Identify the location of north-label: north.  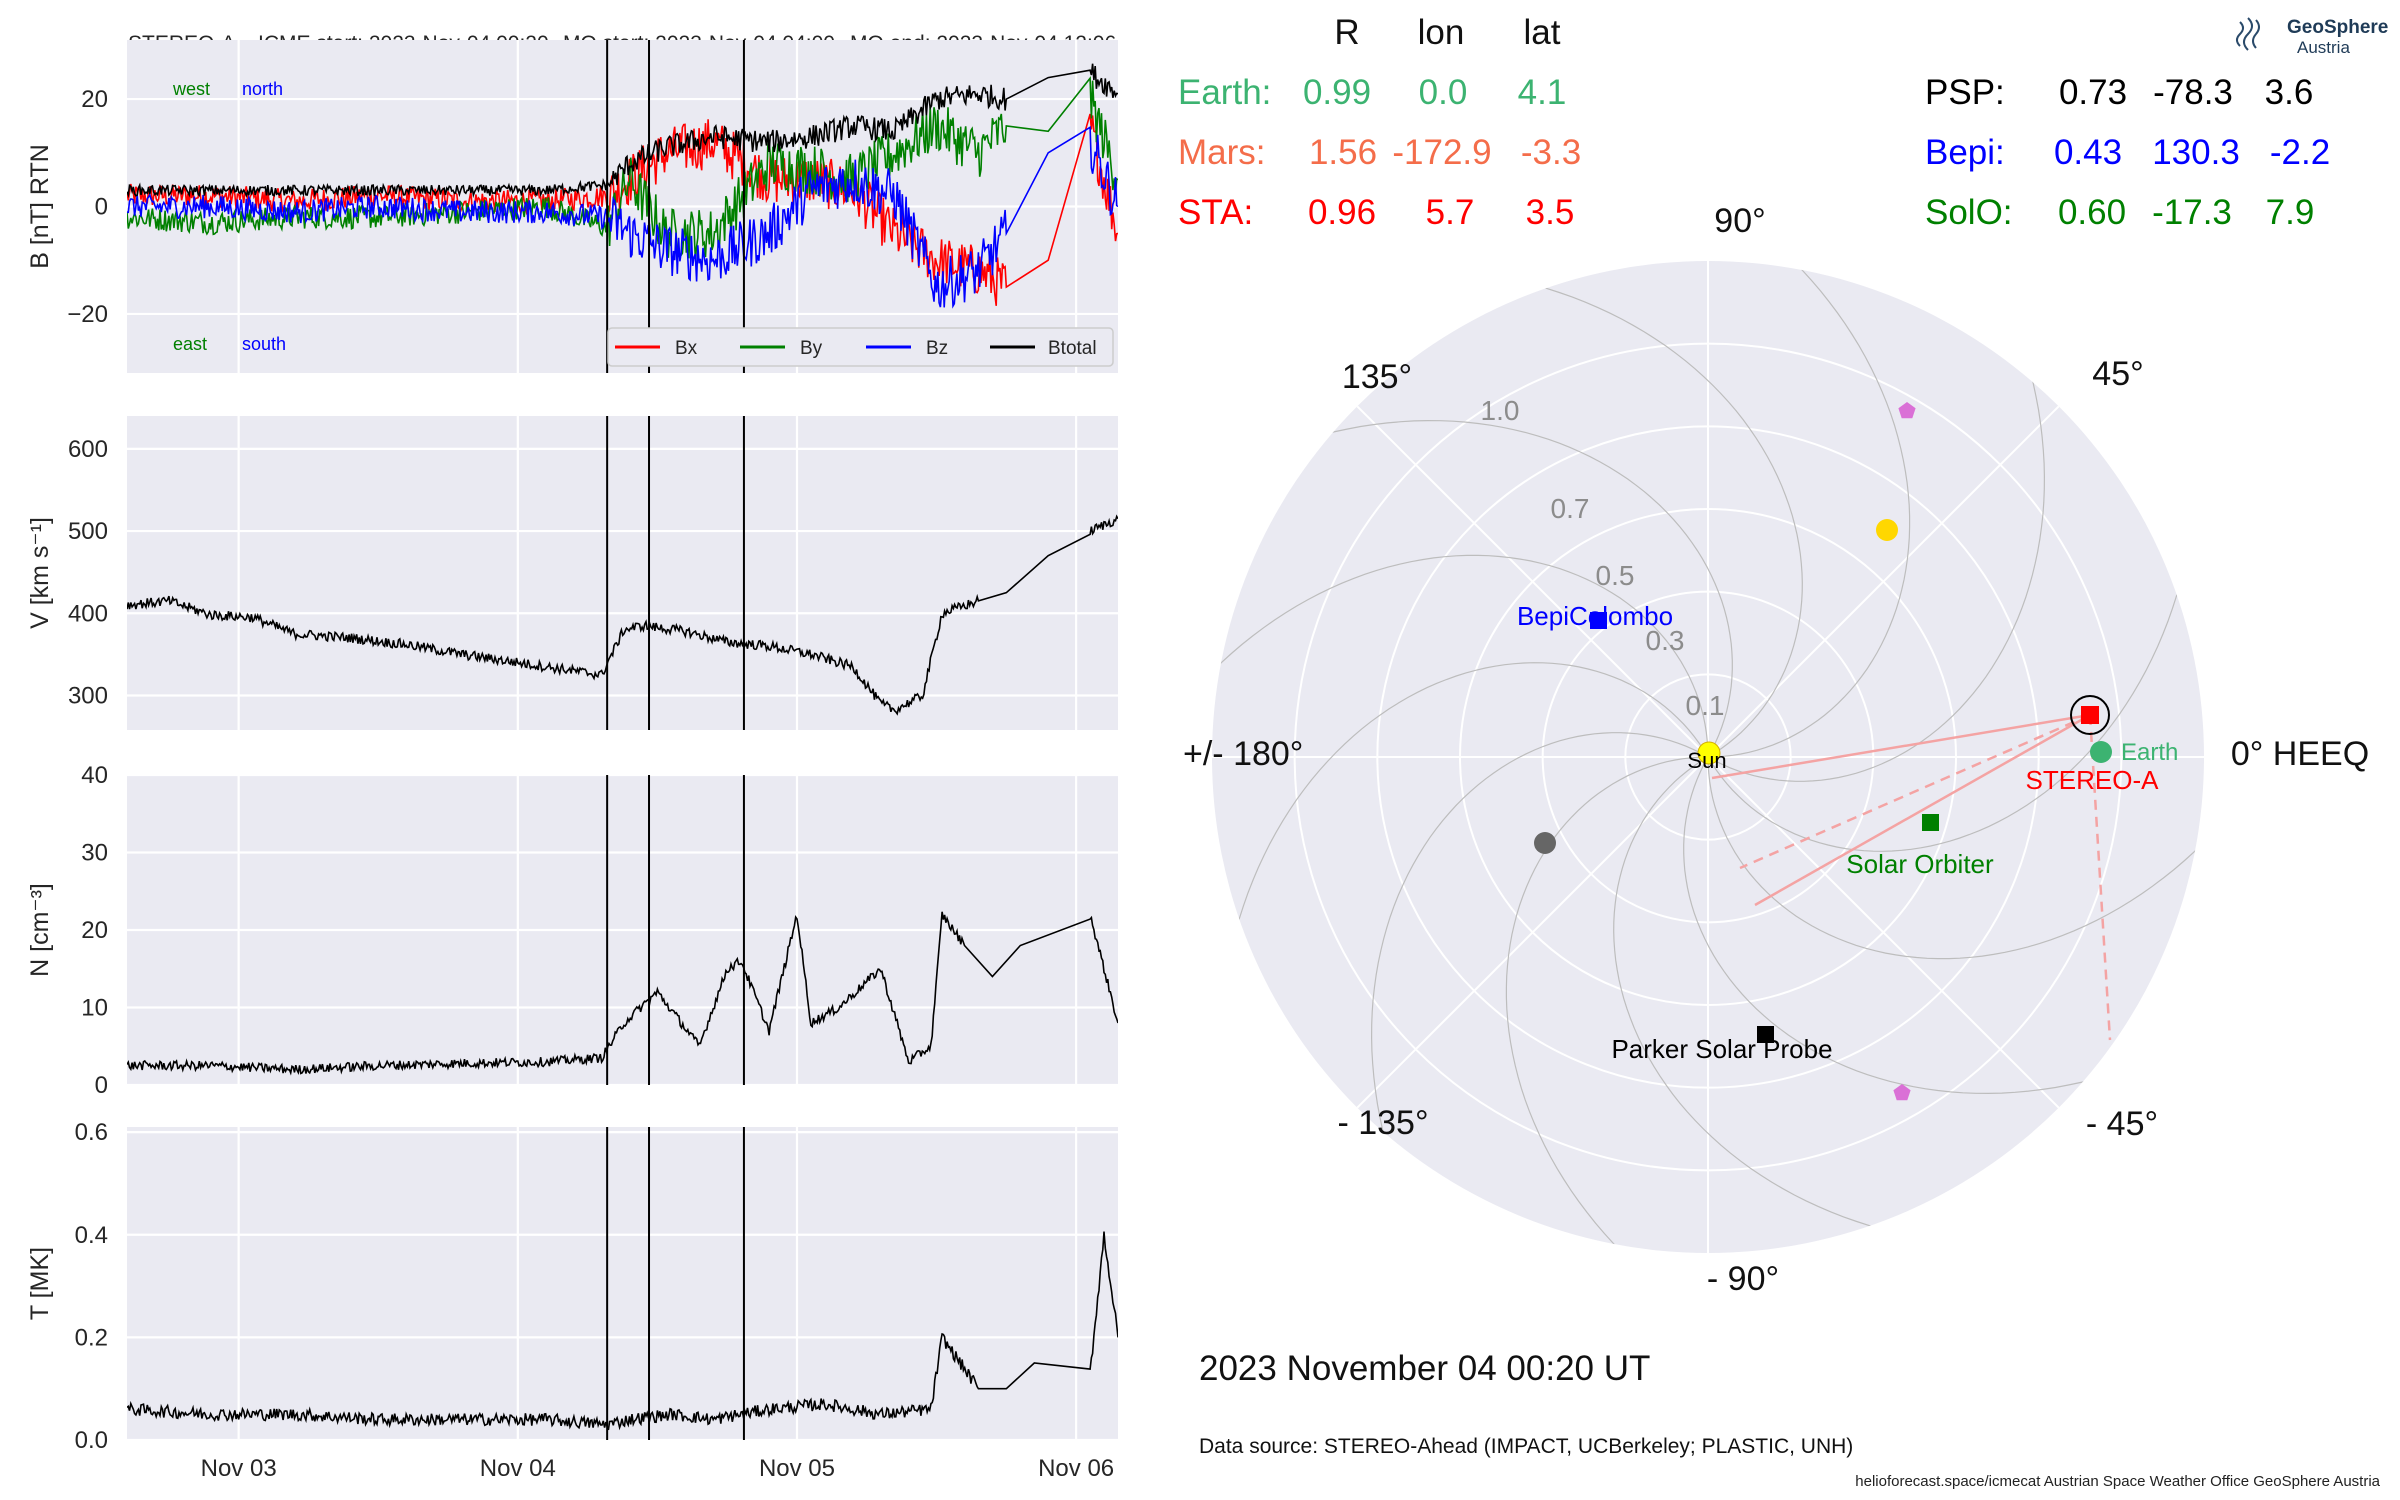
(262, 89).